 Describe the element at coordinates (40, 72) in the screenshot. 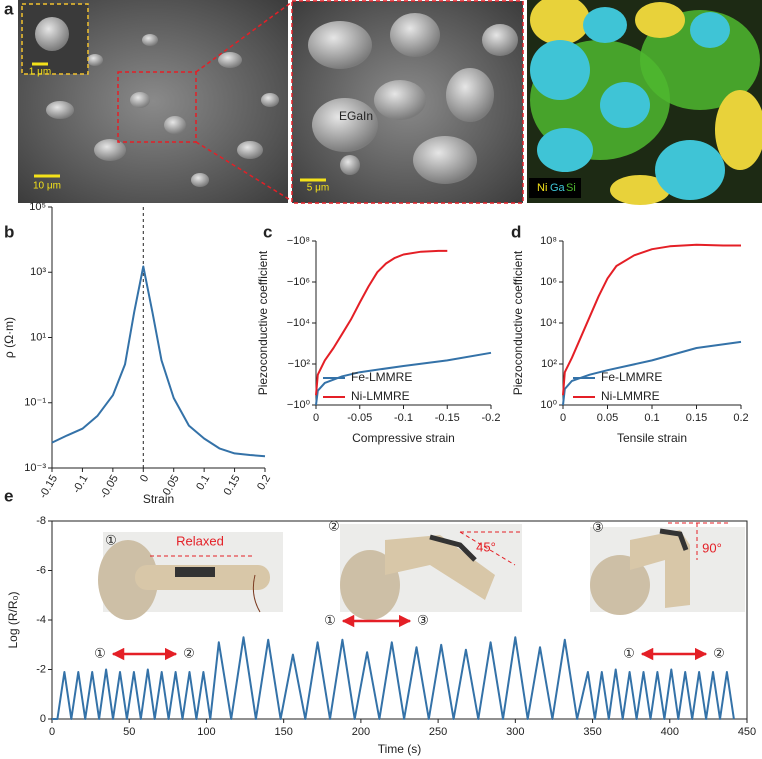

I see `scale-label: 1 μm` at that location.